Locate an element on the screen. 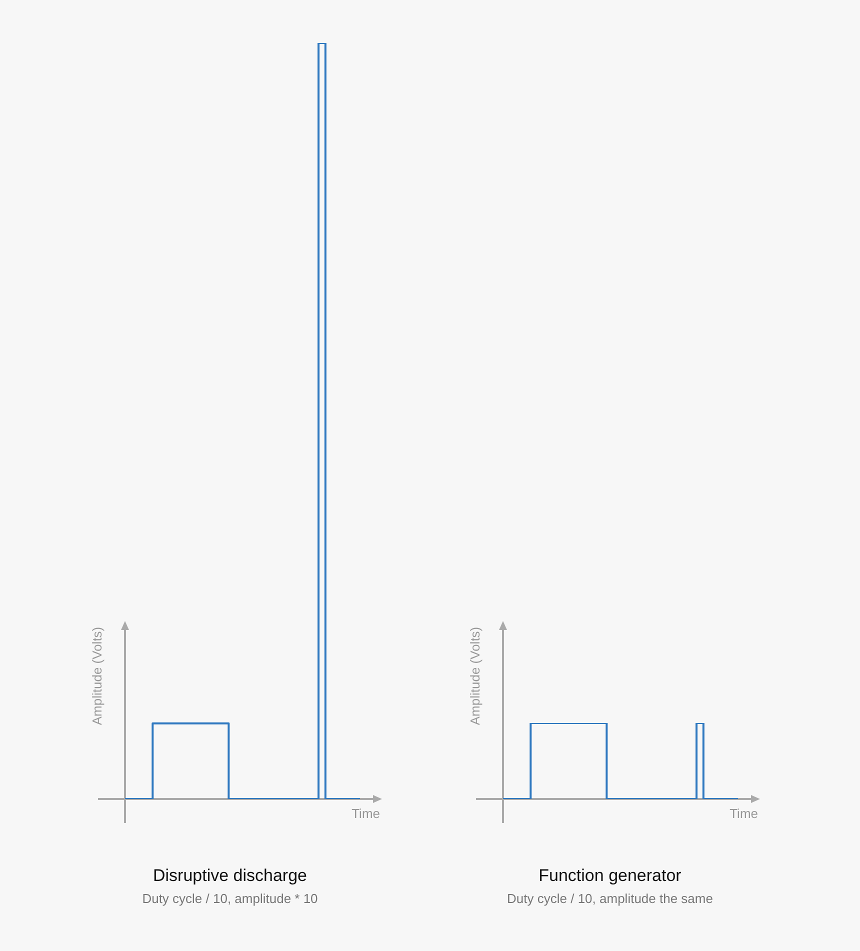 The image size is (860, 951). text: Disruptive discharge is located at coordinates (230, 876).